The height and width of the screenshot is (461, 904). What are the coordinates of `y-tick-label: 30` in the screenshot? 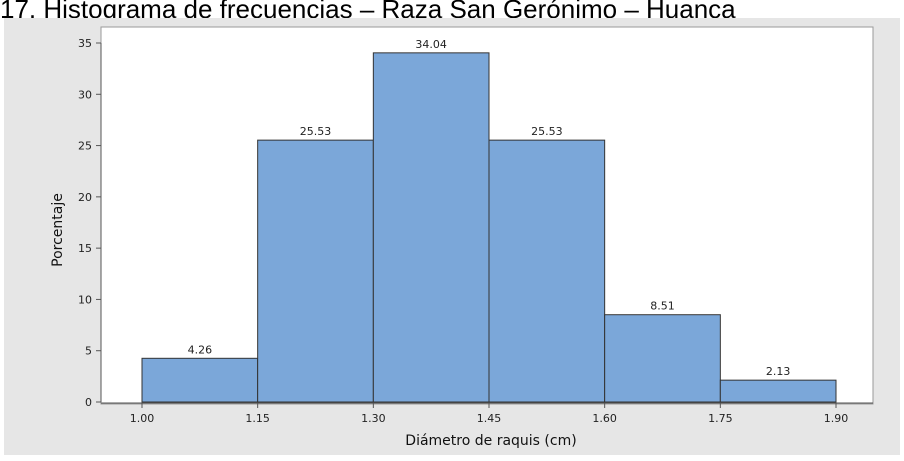 It's located at (85, 94).